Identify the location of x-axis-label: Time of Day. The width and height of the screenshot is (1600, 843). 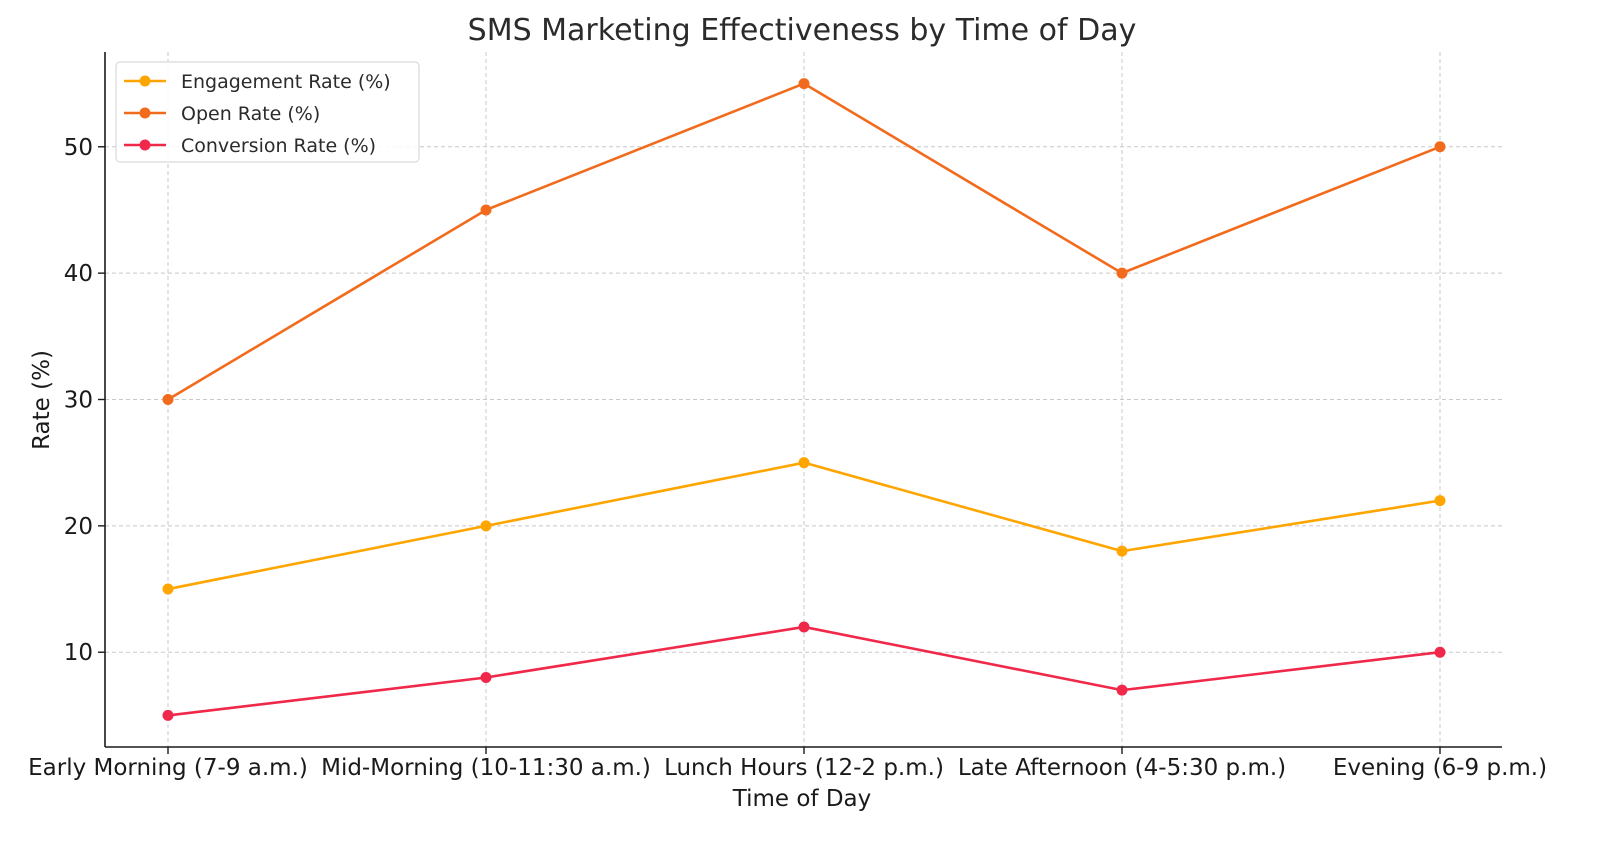
(802, 799).